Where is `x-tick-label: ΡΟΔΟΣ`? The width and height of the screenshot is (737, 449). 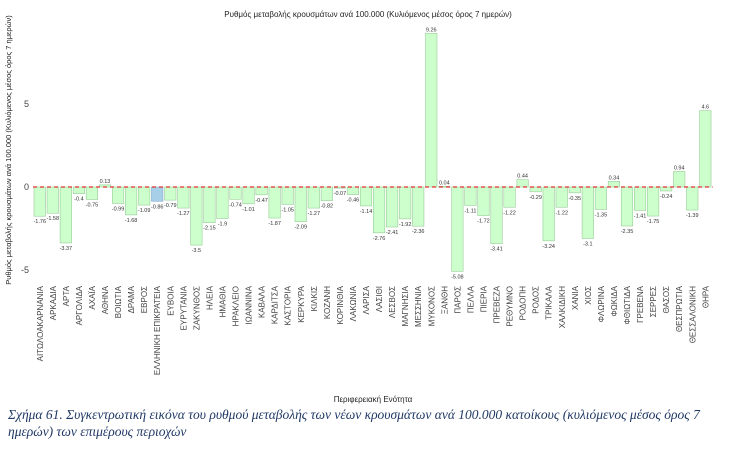 x-tick-label: ΡΟΔΟΣ is located at coordinates (536, 300).